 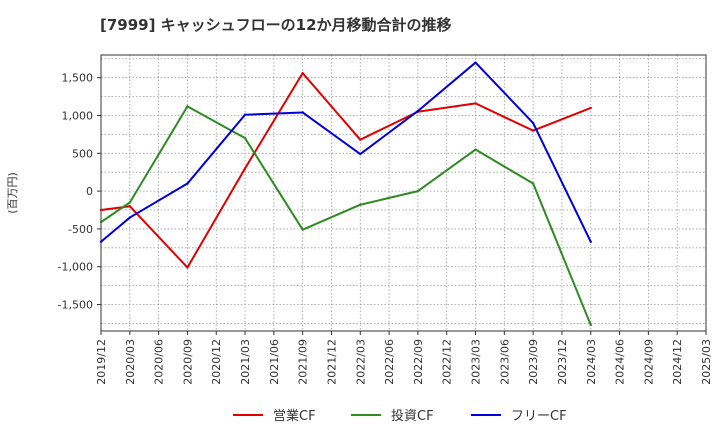 What do you see at coordinates (294, 416) in the screenshot?
I see `legend-label: 営業CF` at bounding box center [294, 416].